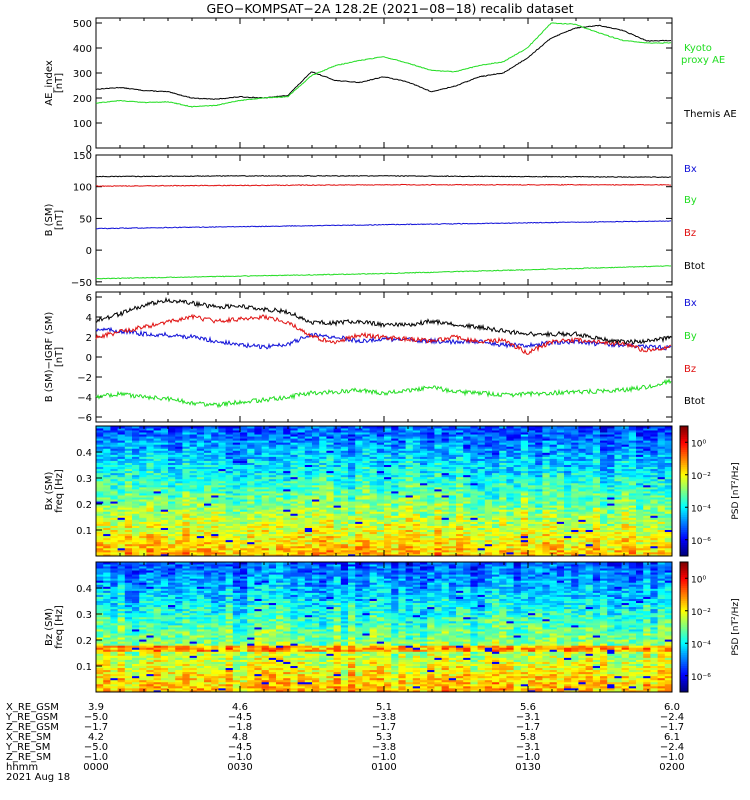  Describe the element at coordinates (82, 124) in the screenshot. I see `y-tick-label: 100` at that location.